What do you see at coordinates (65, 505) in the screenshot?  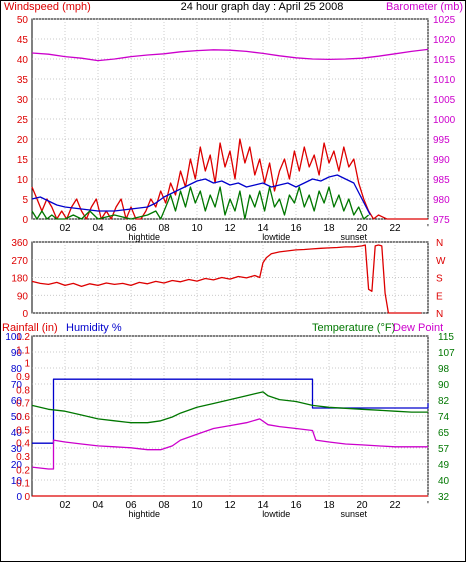 I see `panel-3-x-tick-label: 02` at bounding box center [65, 505].